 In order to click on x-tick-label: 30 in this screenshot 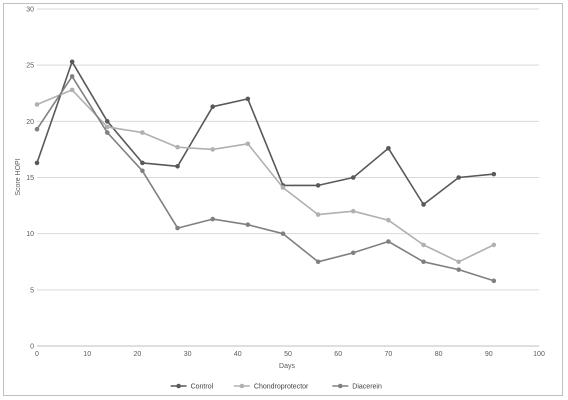, I will do `click(188, 354)`.